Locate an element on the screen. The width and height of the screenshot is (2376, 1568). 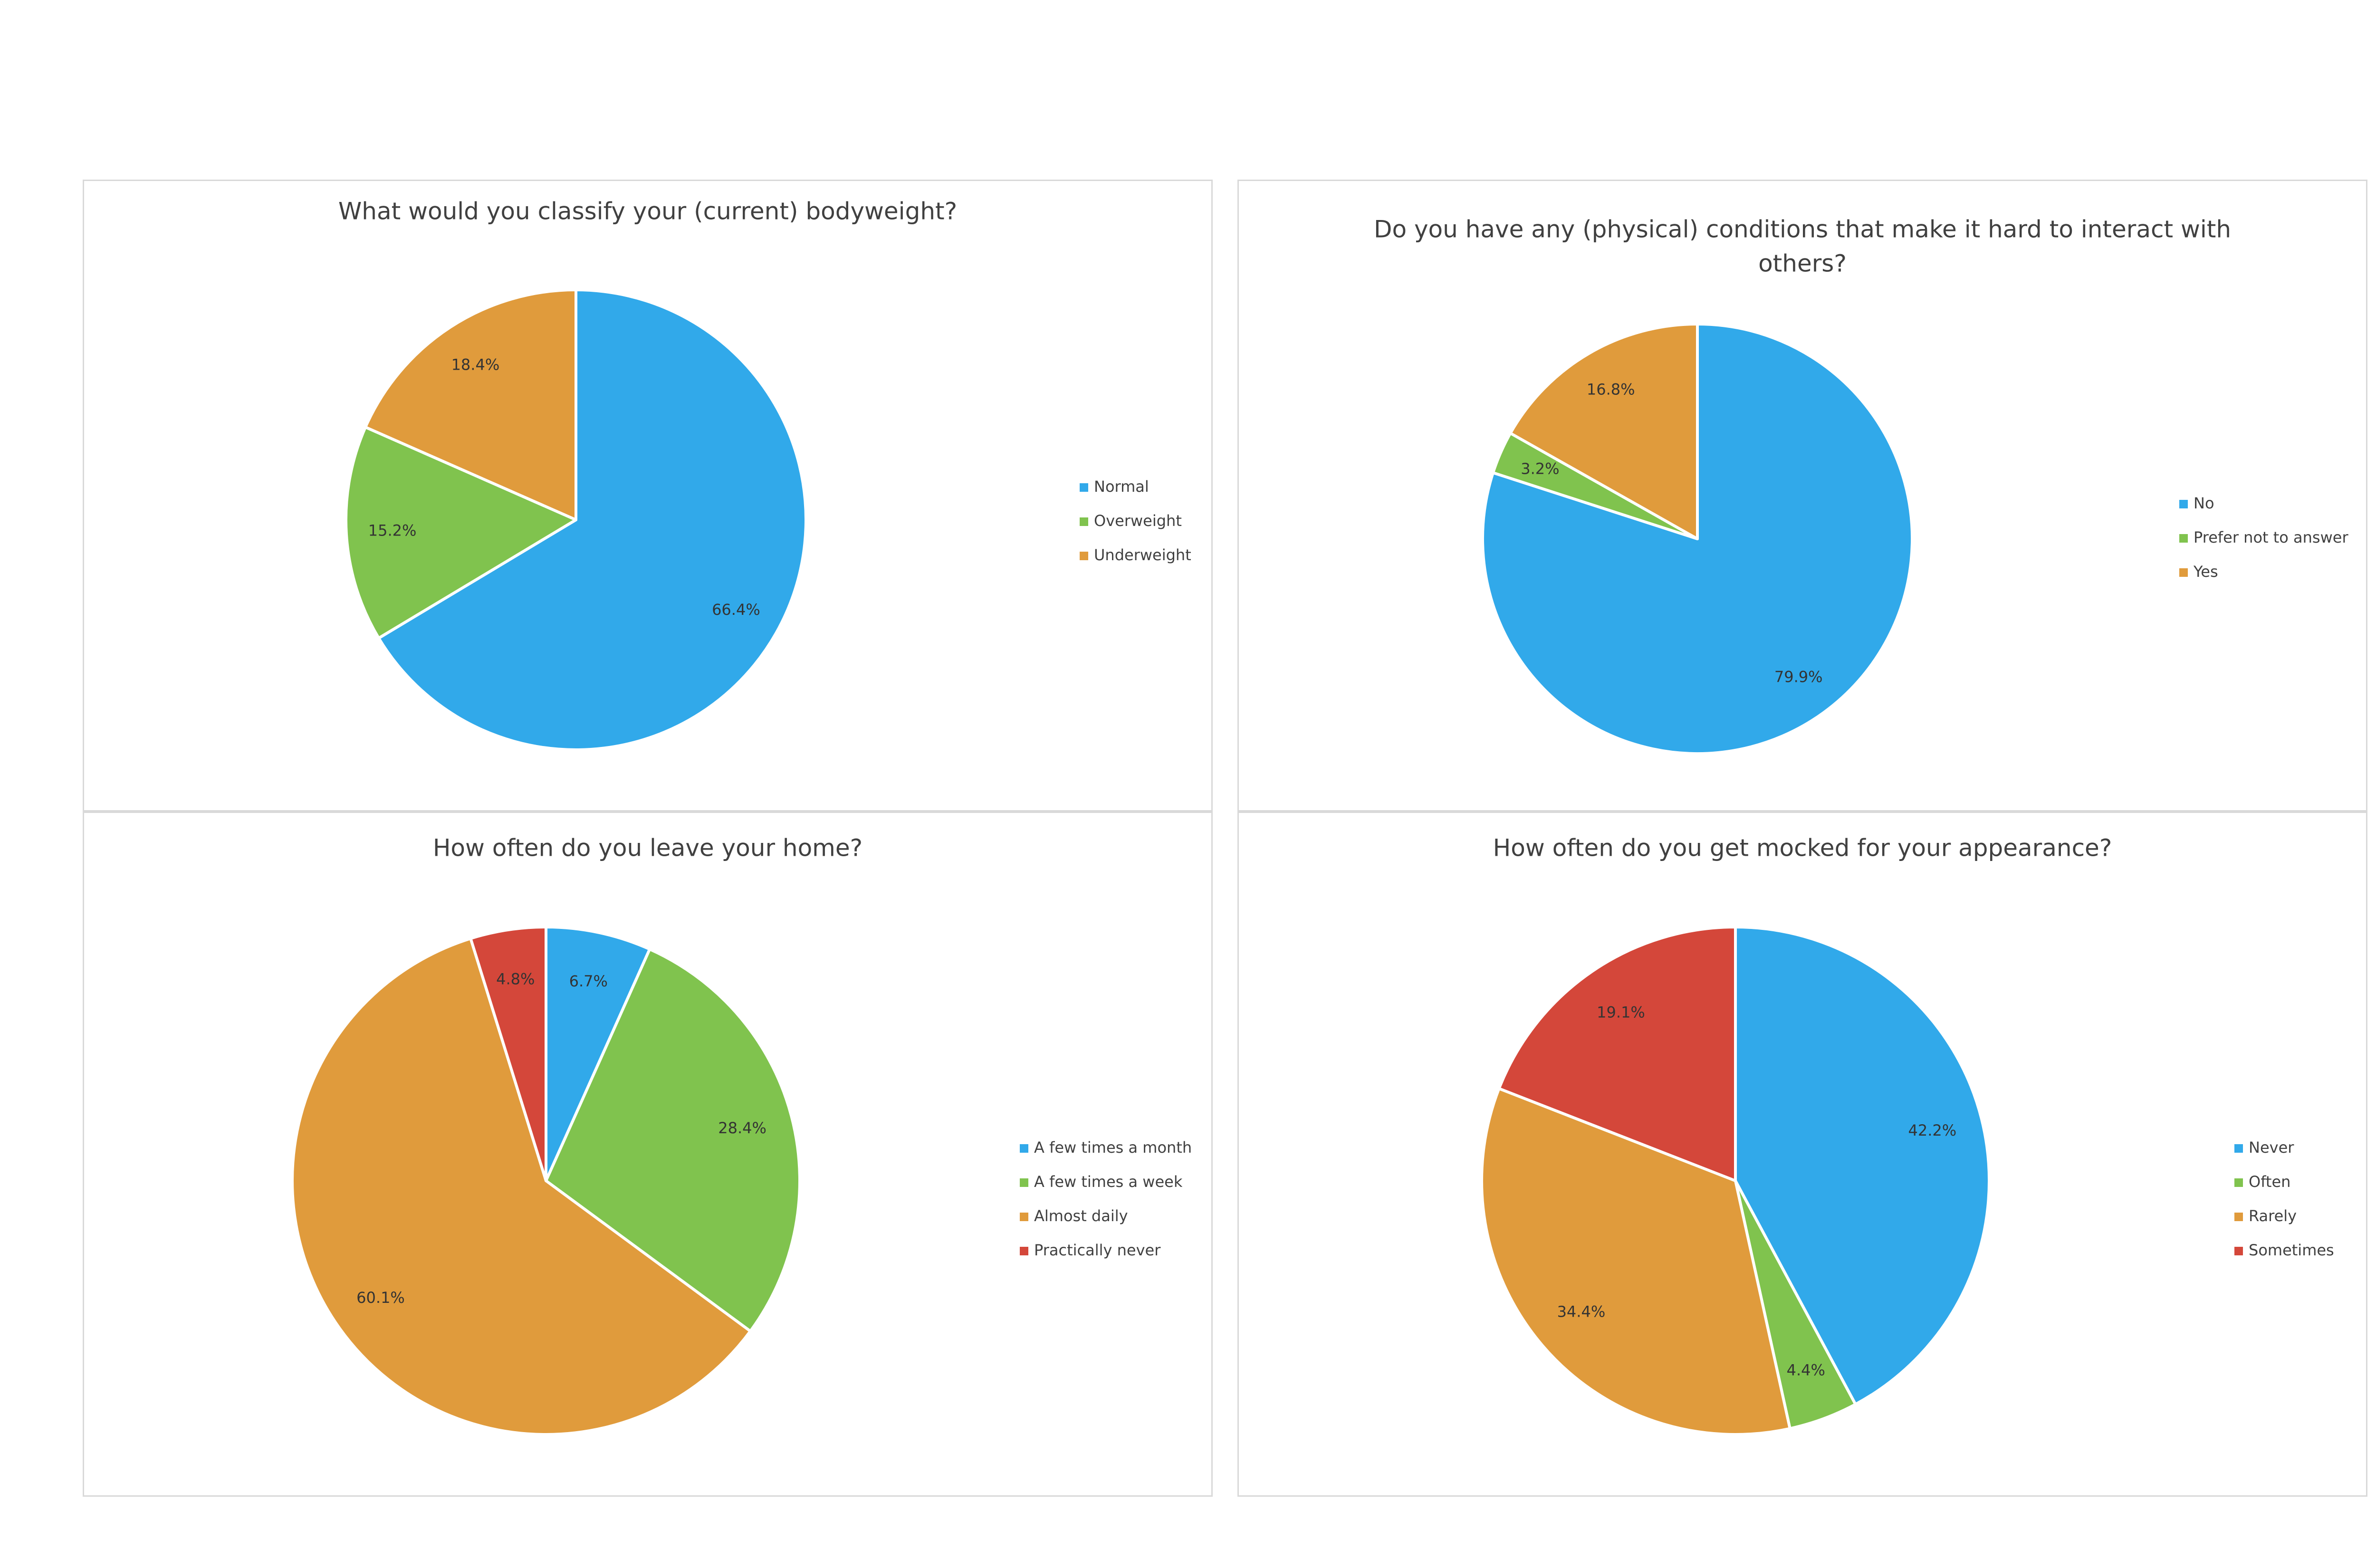
chart-title-line: others? is located at coordinates (1802, 264).